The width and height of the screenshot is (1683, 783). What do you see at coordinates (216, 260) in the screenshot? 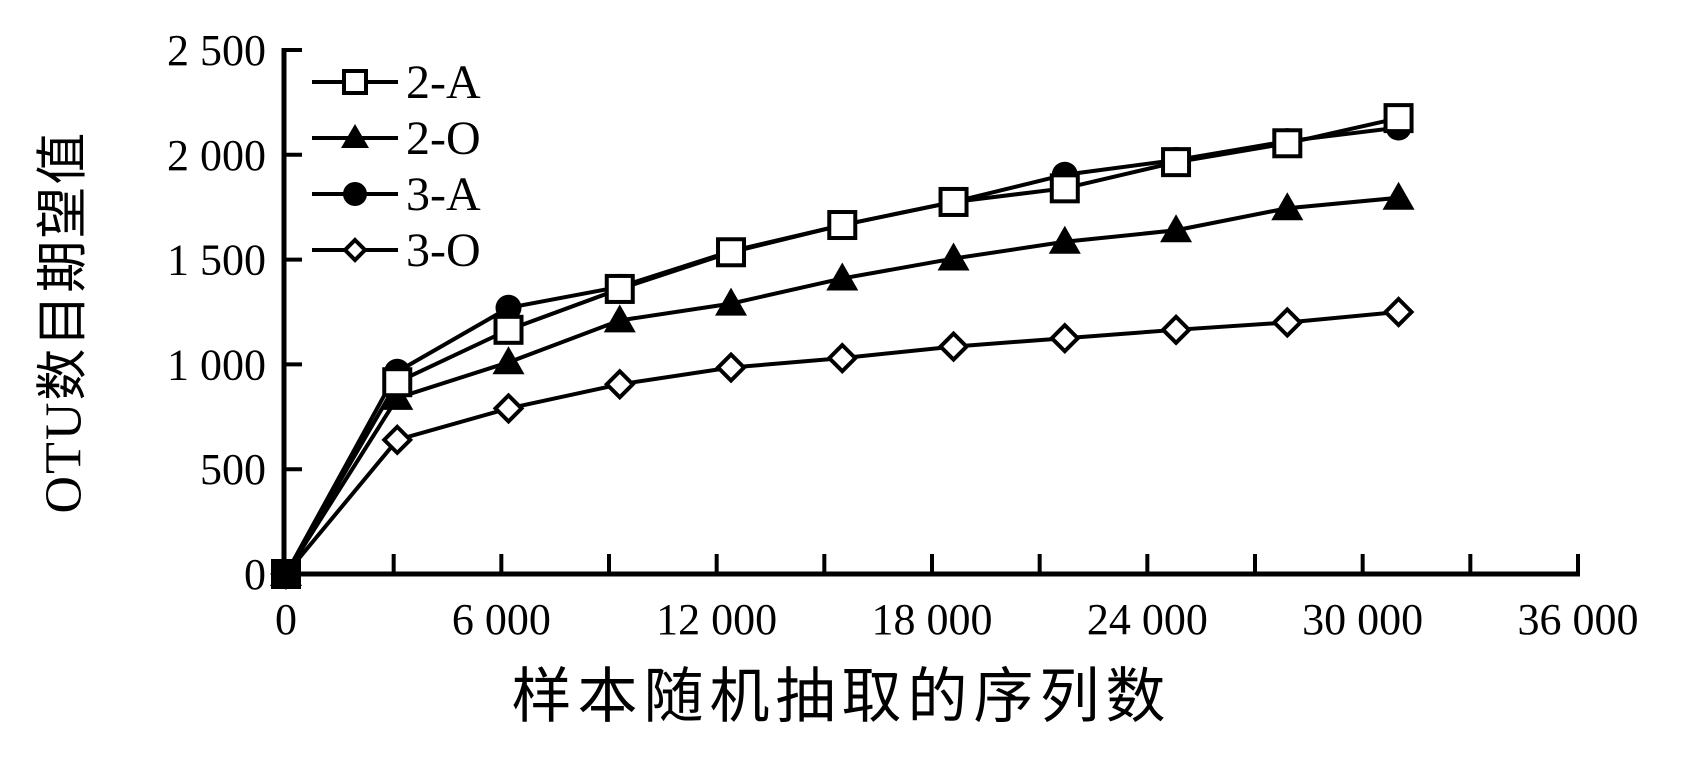
I see `y-tick-label: 1 500` at bounding box center [216, 260].